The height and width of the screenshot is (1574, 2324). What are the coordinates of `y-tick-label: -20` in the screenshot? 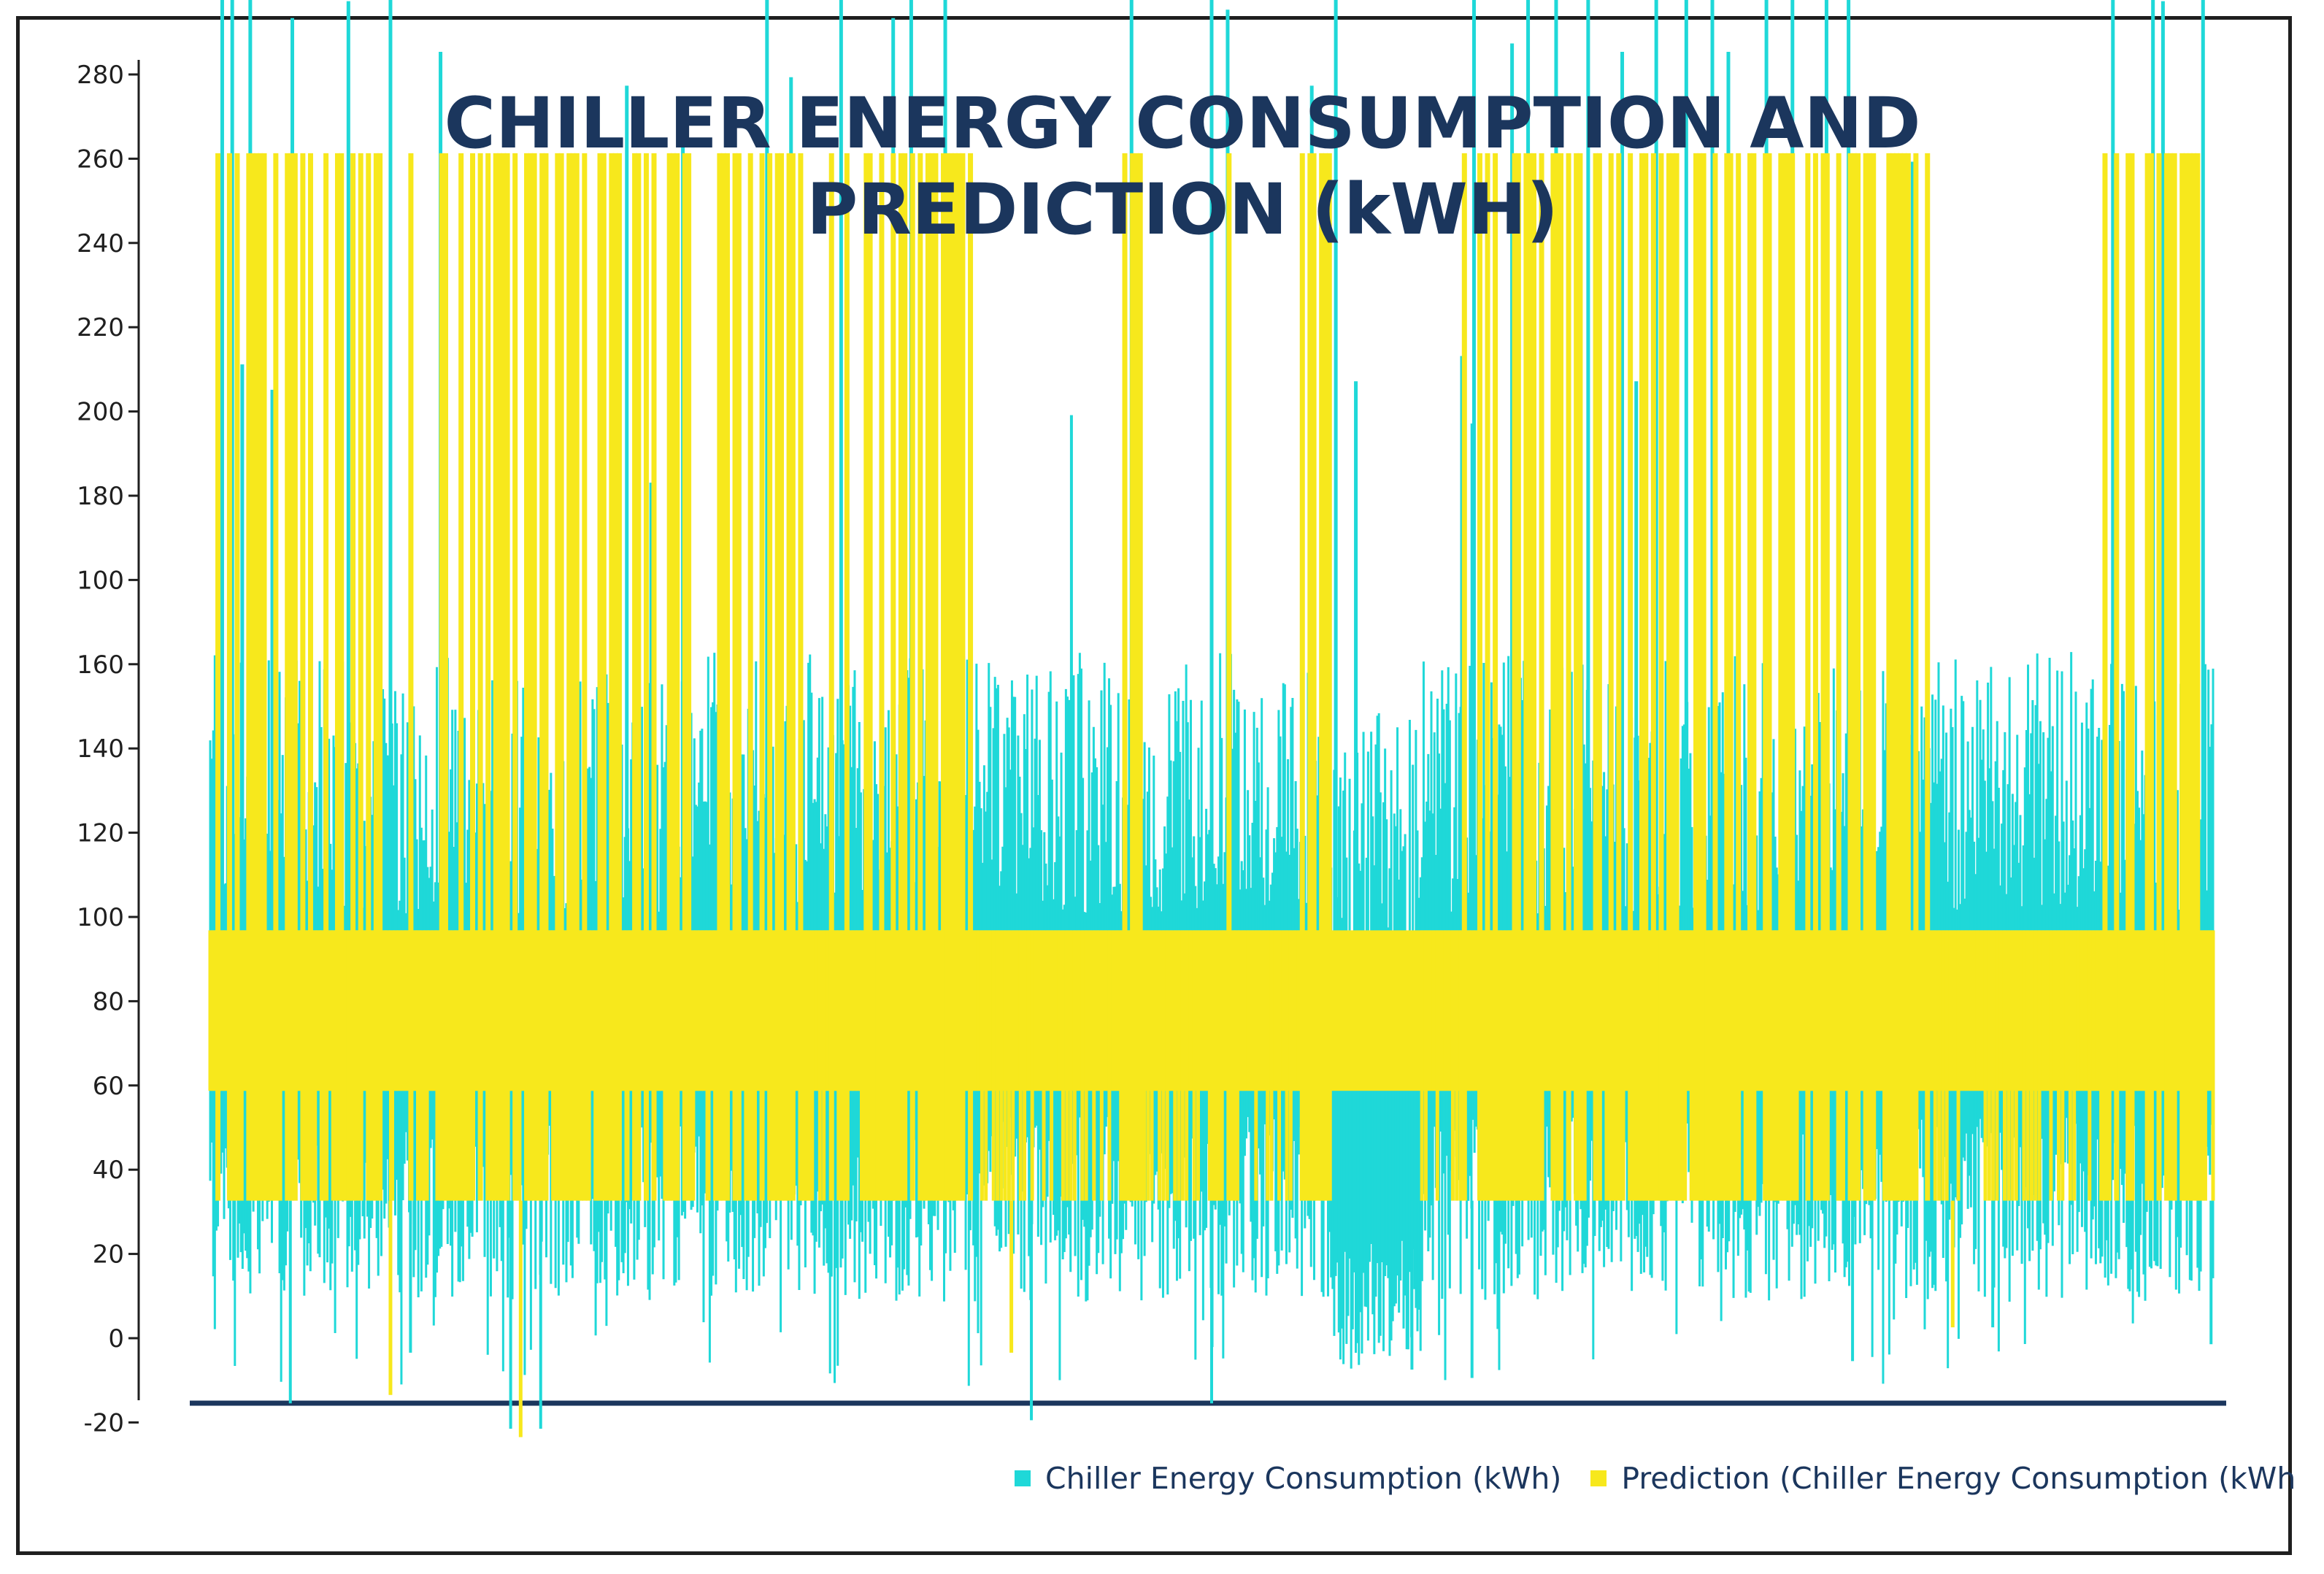 It's located at (103, 1422).